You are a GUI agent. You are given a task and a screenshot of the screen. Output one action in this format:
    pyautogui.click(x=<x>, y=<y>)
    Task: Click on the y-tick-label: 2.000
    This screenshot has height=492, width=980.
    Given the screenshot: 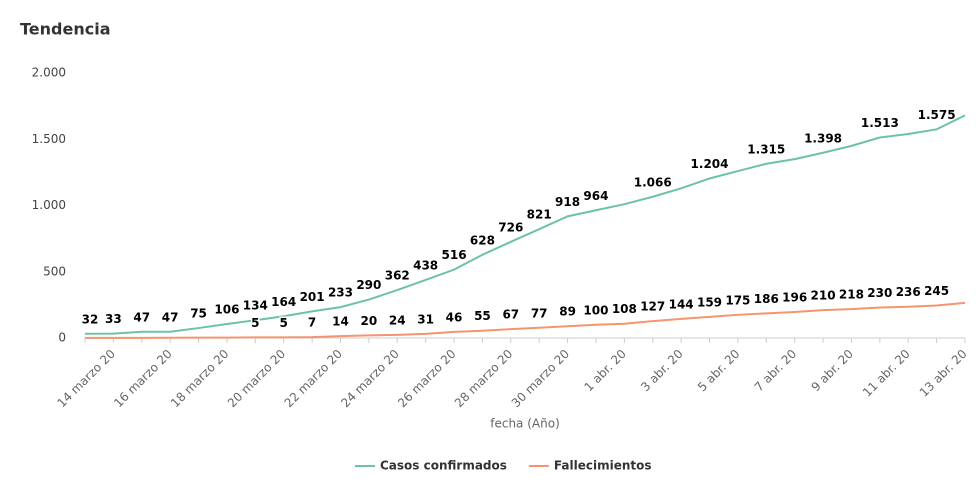 What is the action you would take?
    pyautogui.click(x=49, y=73)
    